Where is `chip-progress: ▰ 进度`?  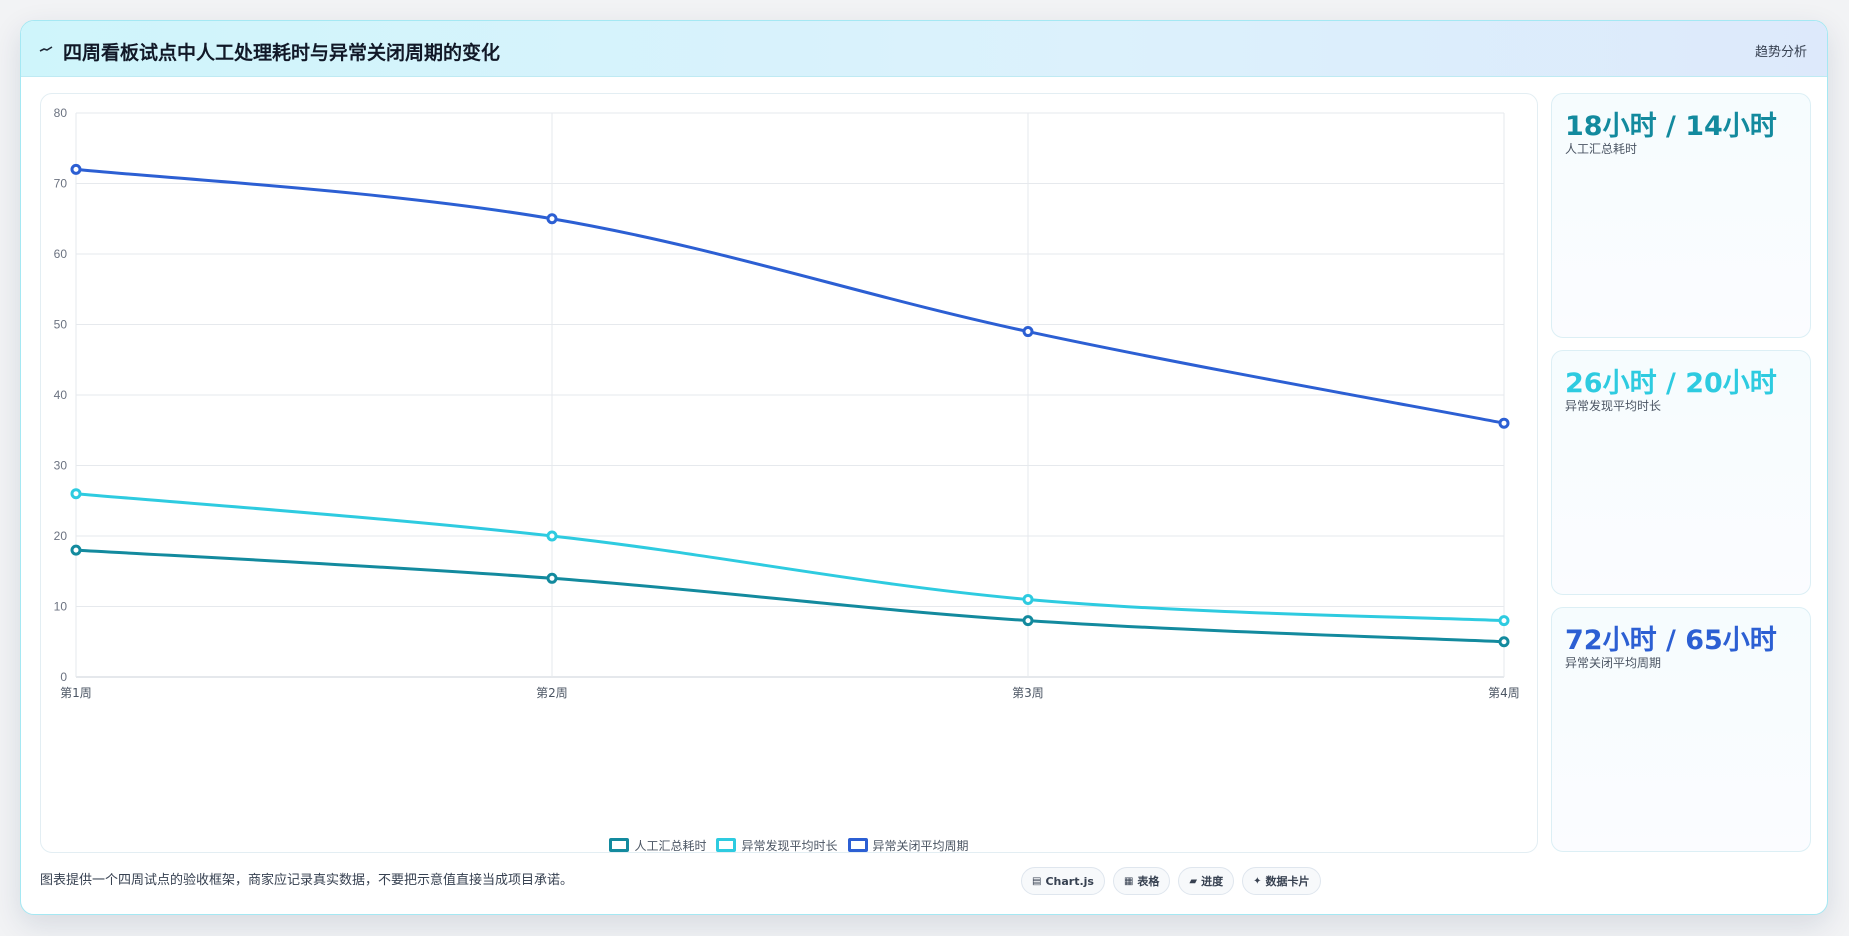
chip-progress: ▰ 进度 is located at coordinates (1206, 881).